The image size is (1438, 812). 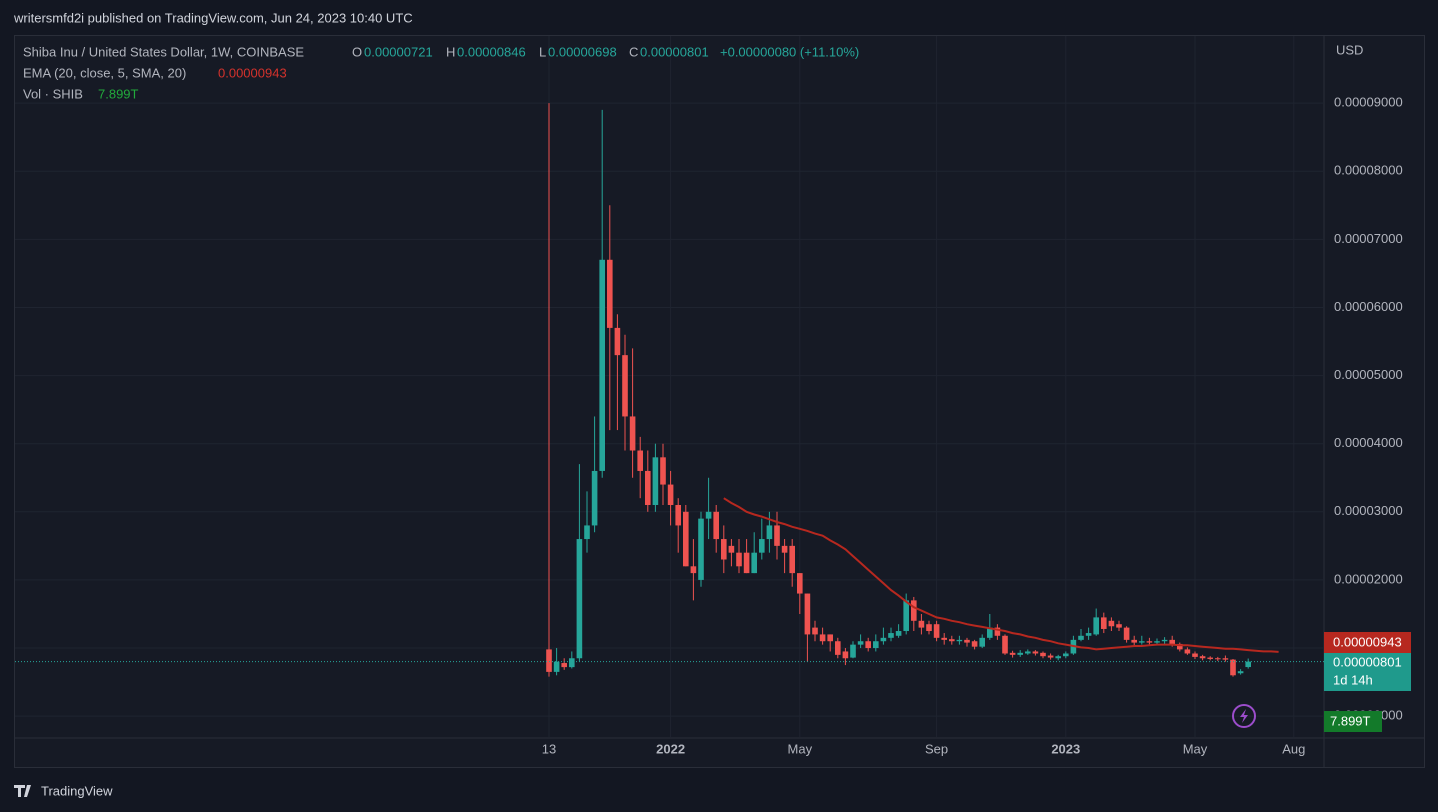 I want to click on x-tick-label: Aug, so click(x=1293, y=748).